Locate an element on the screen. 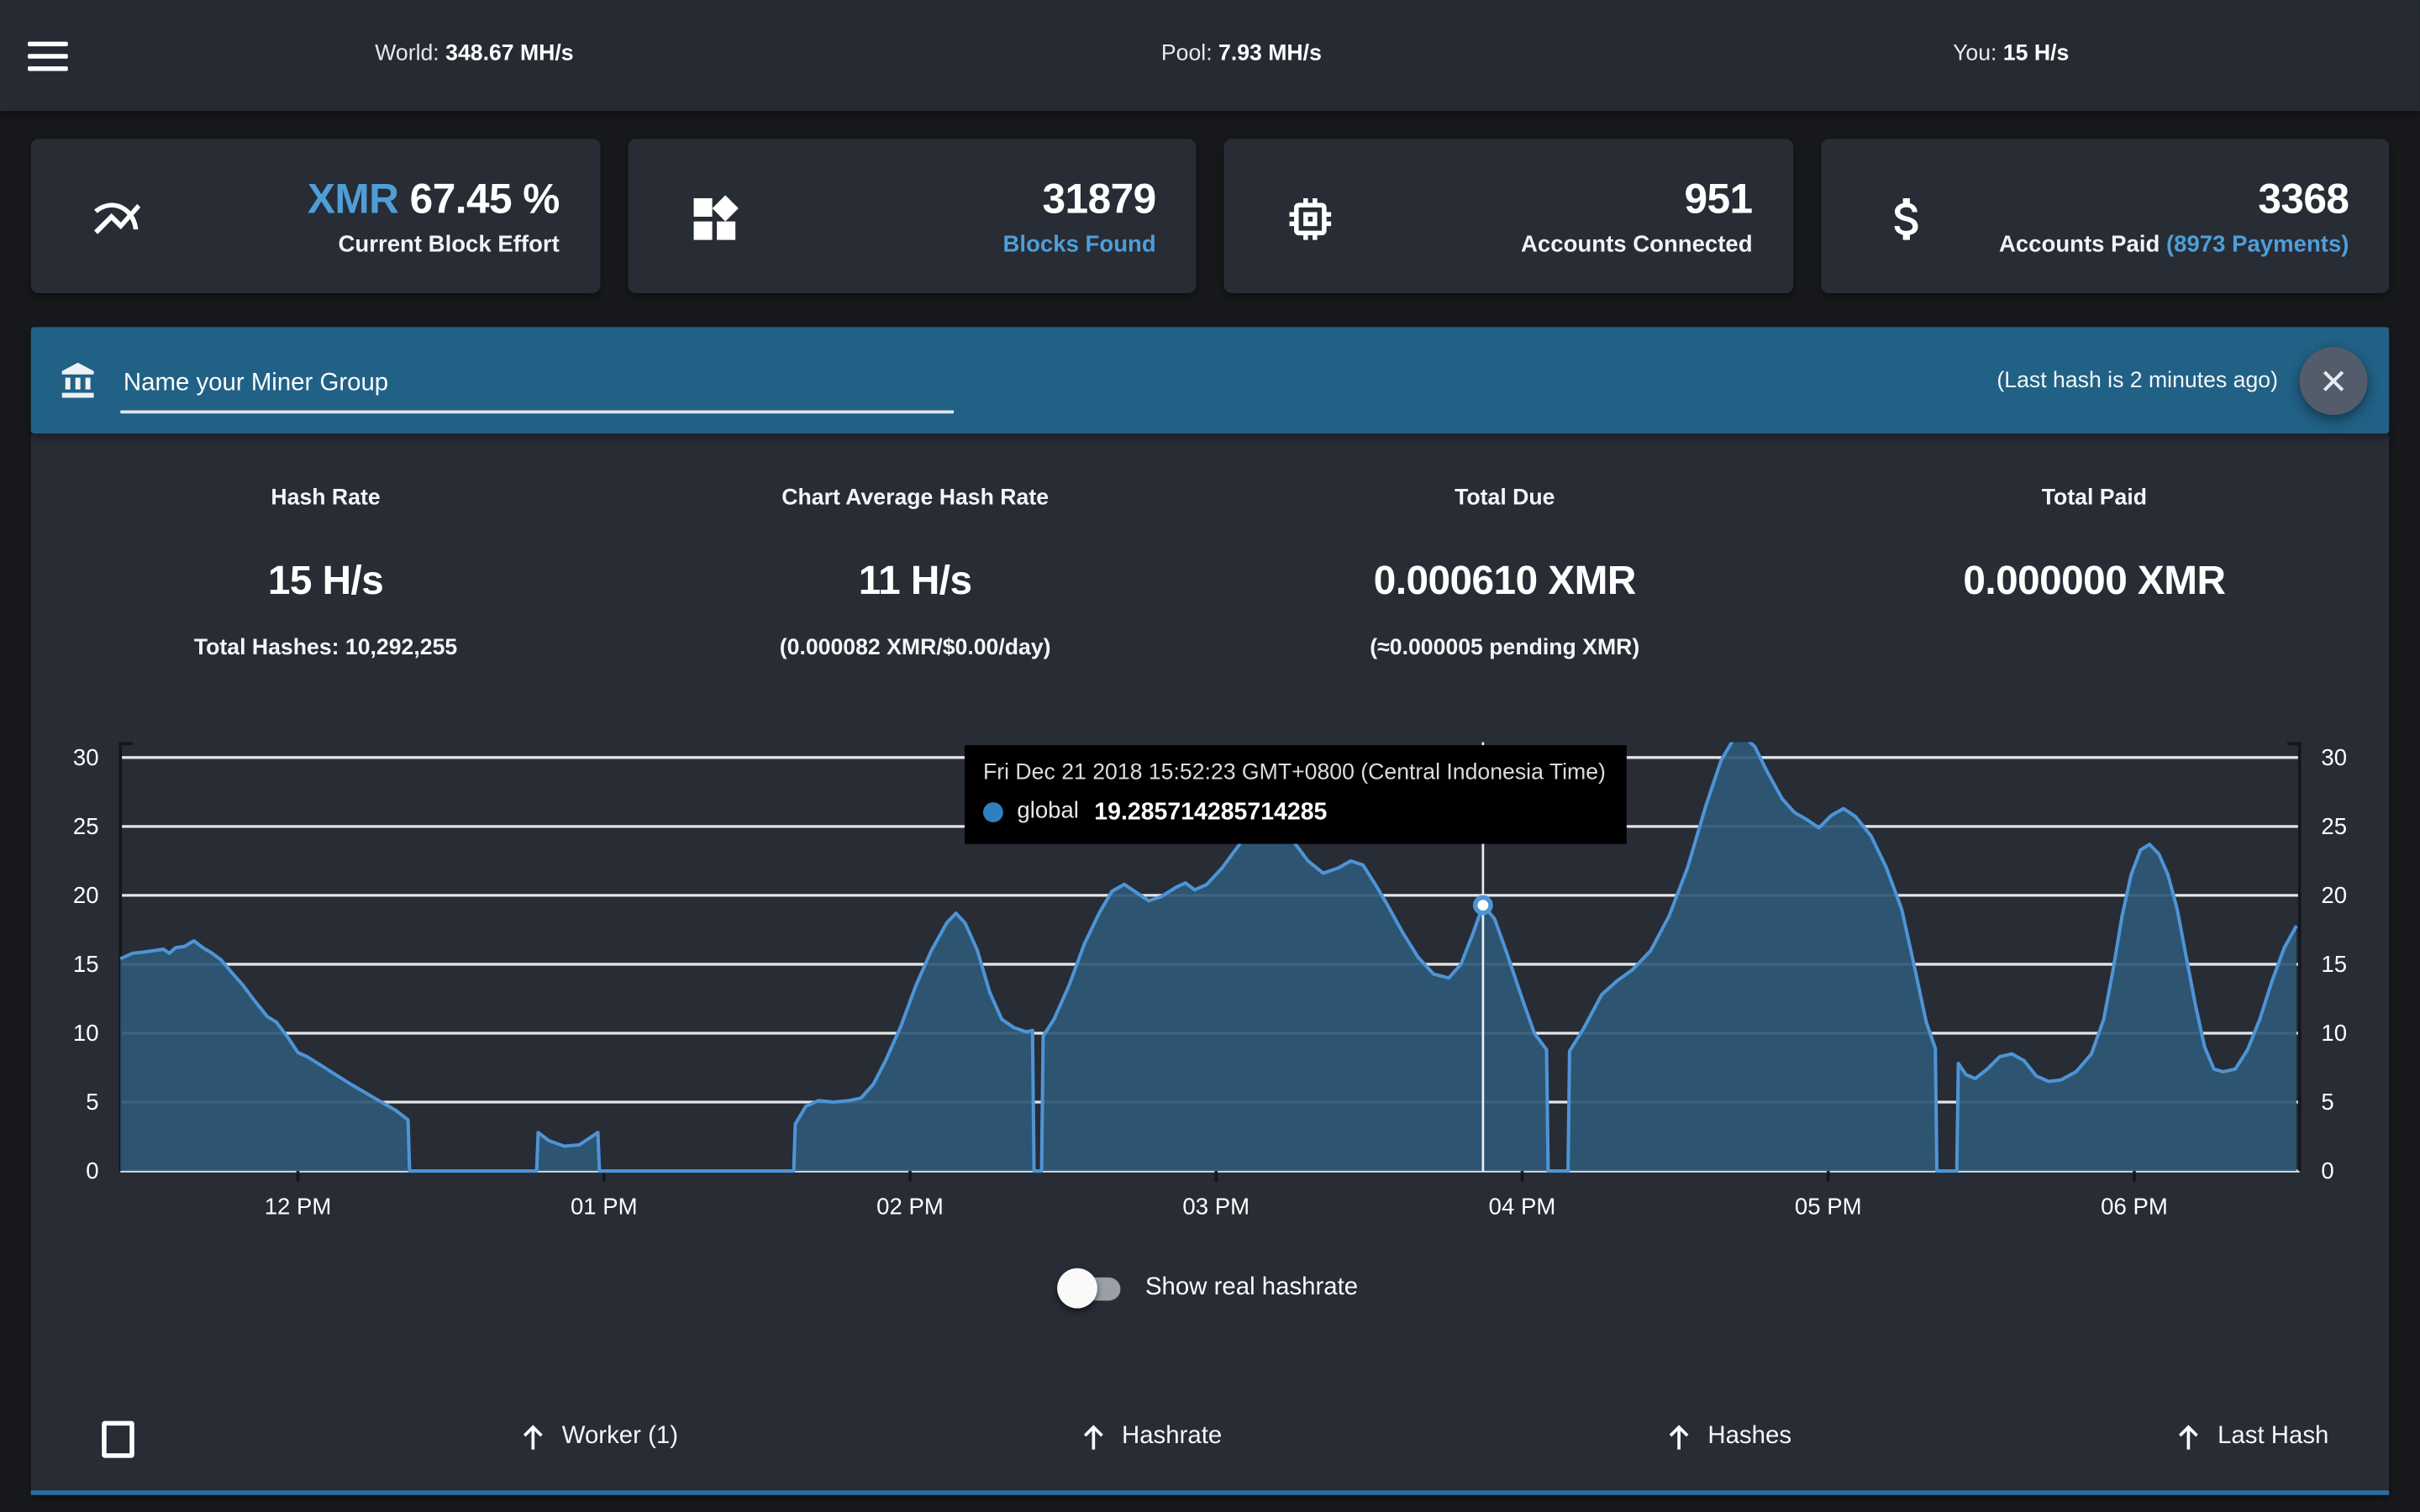  pool-label: Pool: is located at coordinates (1186, 53).